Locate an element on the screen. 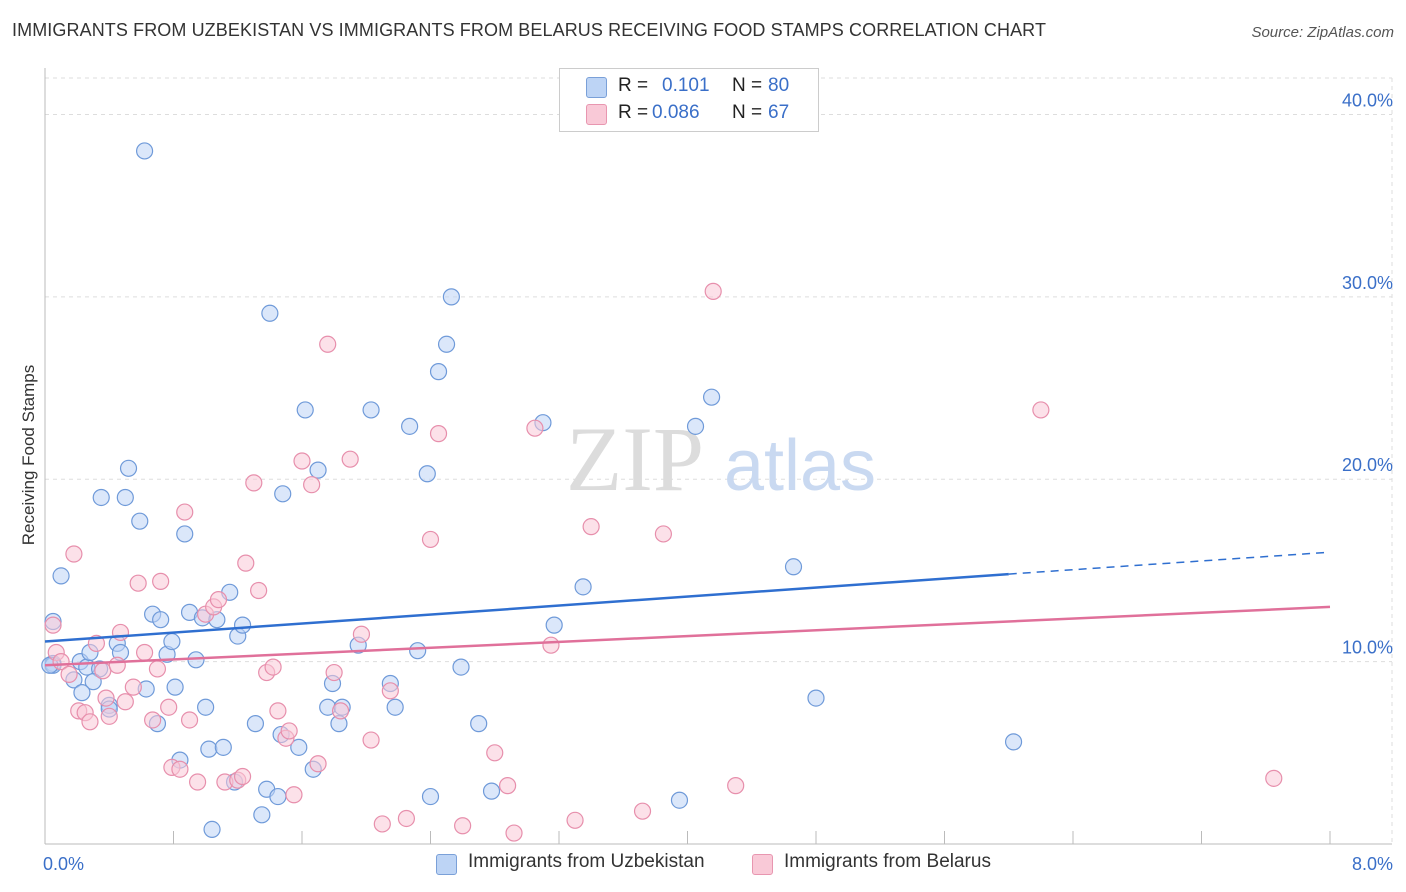  x-tick-label: 0.0% is located at coordinates (63, 864).